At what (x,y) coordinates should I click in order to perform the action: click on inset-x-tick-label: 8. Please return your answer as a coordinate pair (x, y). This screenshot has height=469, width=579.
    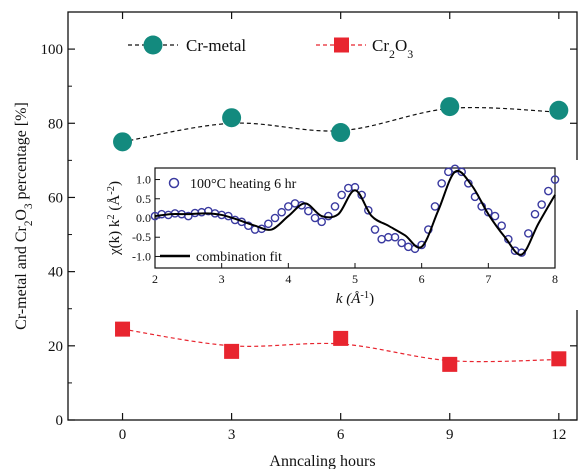
    Looking at the image, I should click on (555, 279).